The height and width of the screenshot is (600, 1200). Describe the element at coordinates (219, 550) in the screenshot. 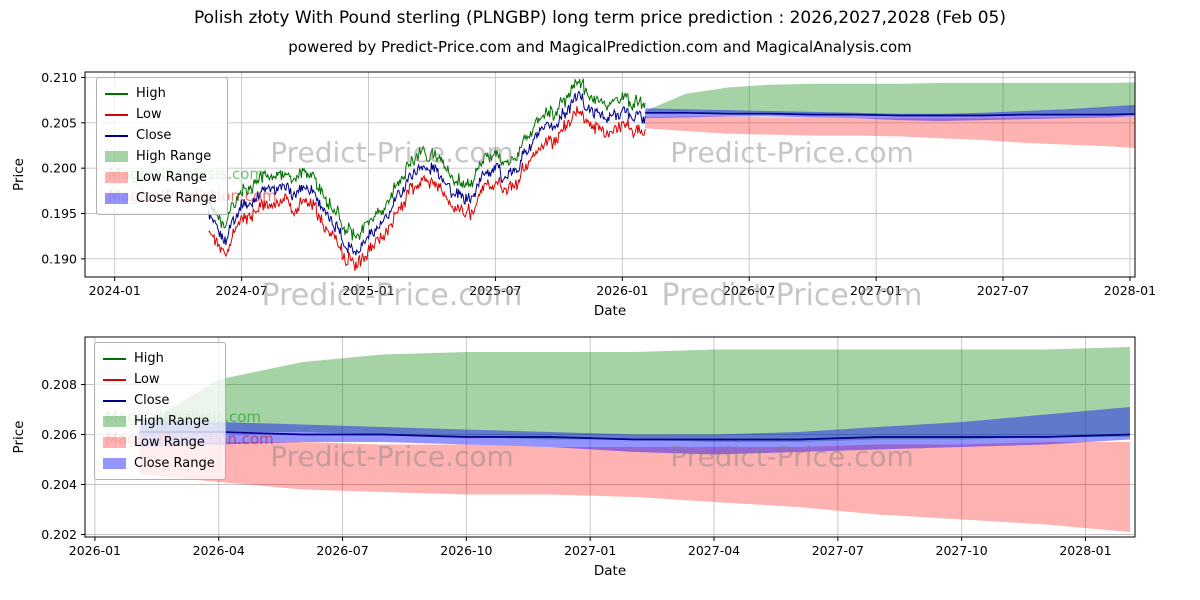

I see `x-tick-label: 2026-04` at that location.